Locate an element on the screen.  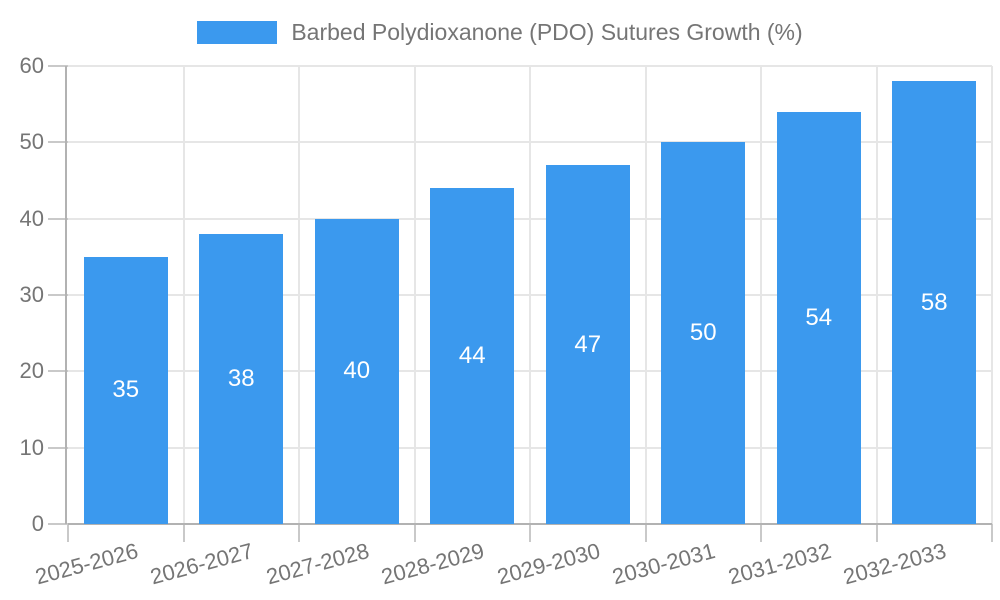
bar-value-label: 47 is located at coordinates (588, 344).